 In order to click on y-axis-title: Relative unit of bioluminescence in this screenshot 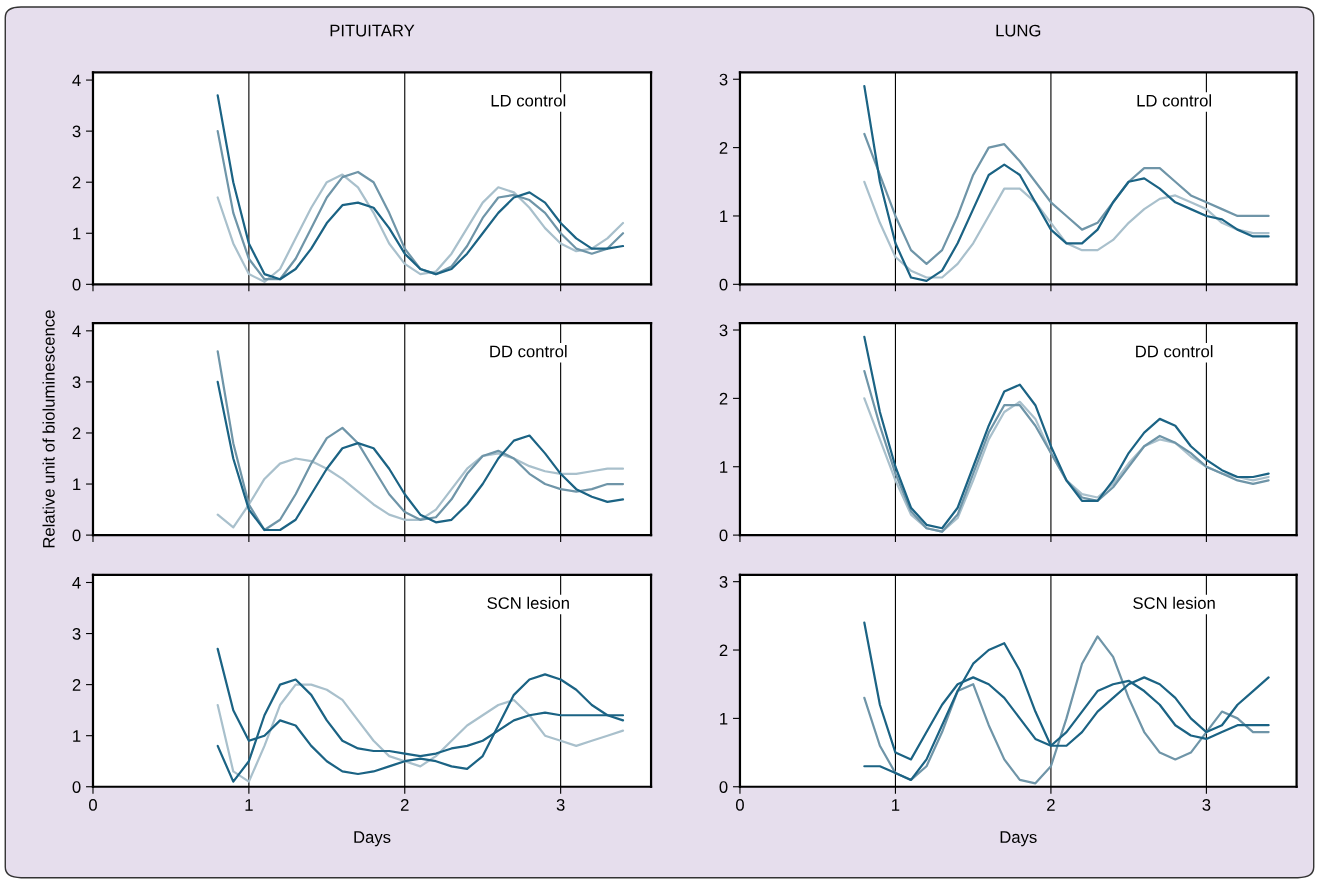, I will do `click(48, 429)`.